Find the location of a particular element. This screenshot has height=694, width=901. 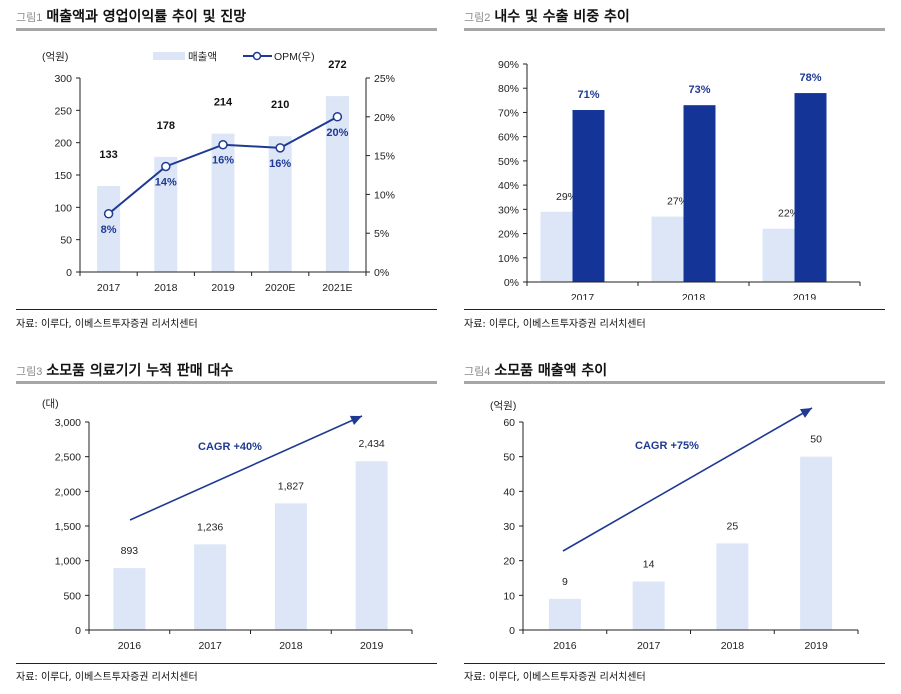

cagr-arrow-head is located at coordinates (355, 420).